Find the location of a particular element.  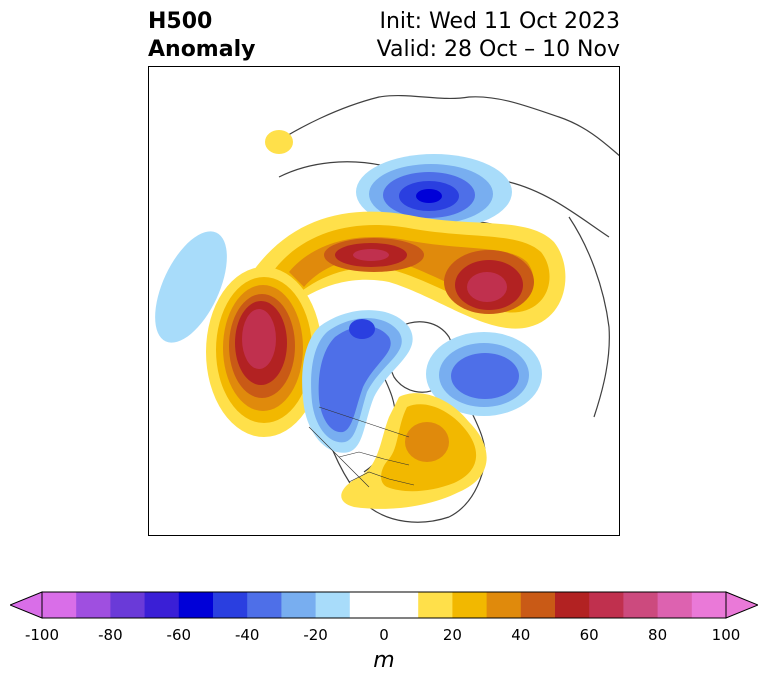

positive-anomaly-arctic-band is located at coordinates (407, 270).